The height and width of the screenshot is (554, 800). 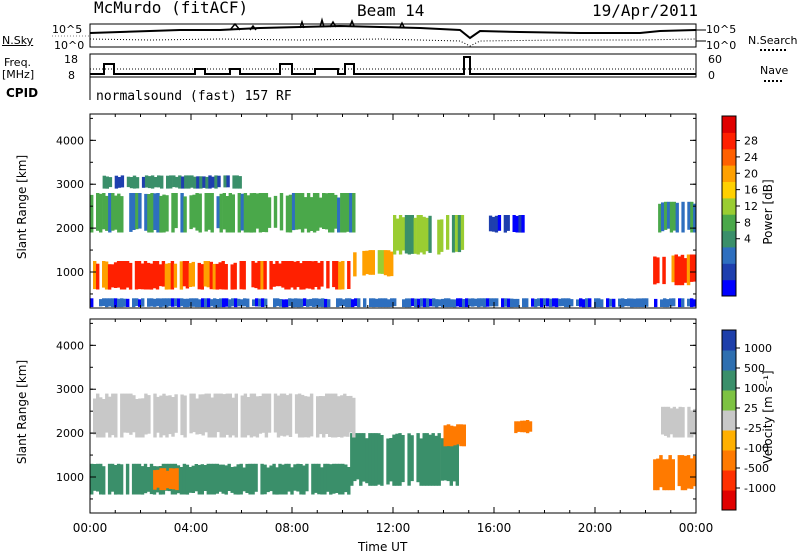 I want to click on colorbar-label: 20, so click(x=751, y=173).